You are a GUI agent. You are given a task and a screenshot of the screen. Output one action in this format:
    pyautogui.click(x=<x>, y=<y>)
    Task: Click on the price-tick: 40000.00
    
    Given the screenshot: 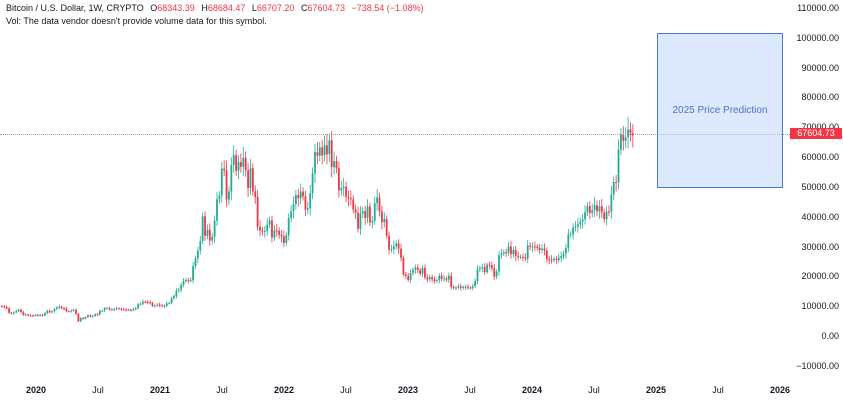 What is the action you would take?
    pyautogui.click(x=820, y=216)
    